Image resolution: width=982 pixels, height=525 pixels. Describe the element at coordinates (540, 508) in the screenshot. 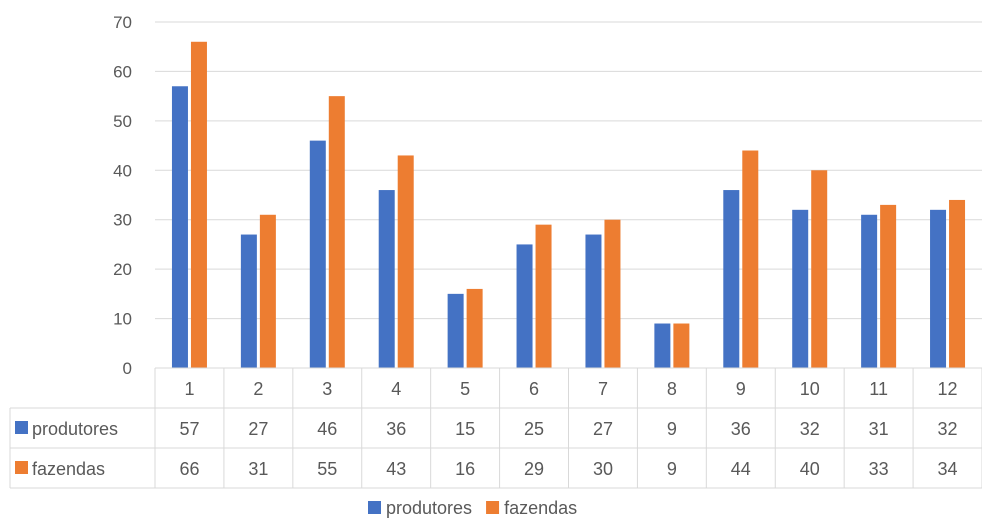

I see `legend-label: fazendas` at that location.